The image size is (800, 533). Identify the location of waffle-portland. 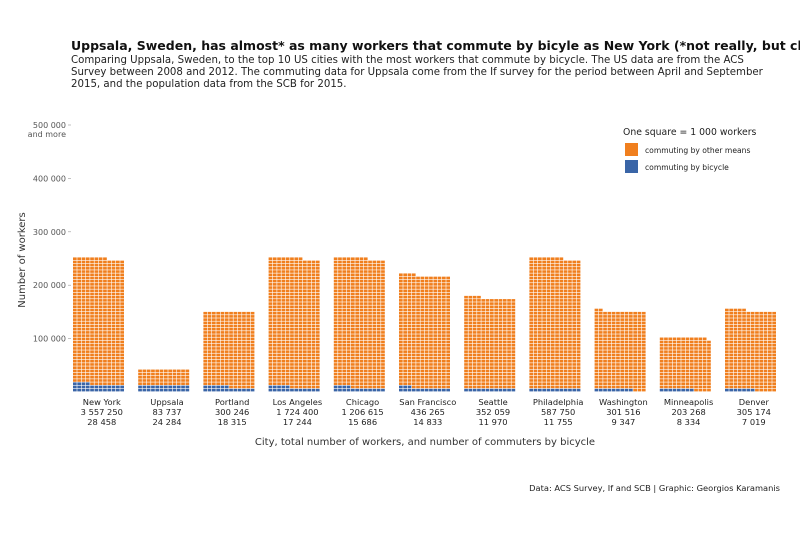
(229, 351).